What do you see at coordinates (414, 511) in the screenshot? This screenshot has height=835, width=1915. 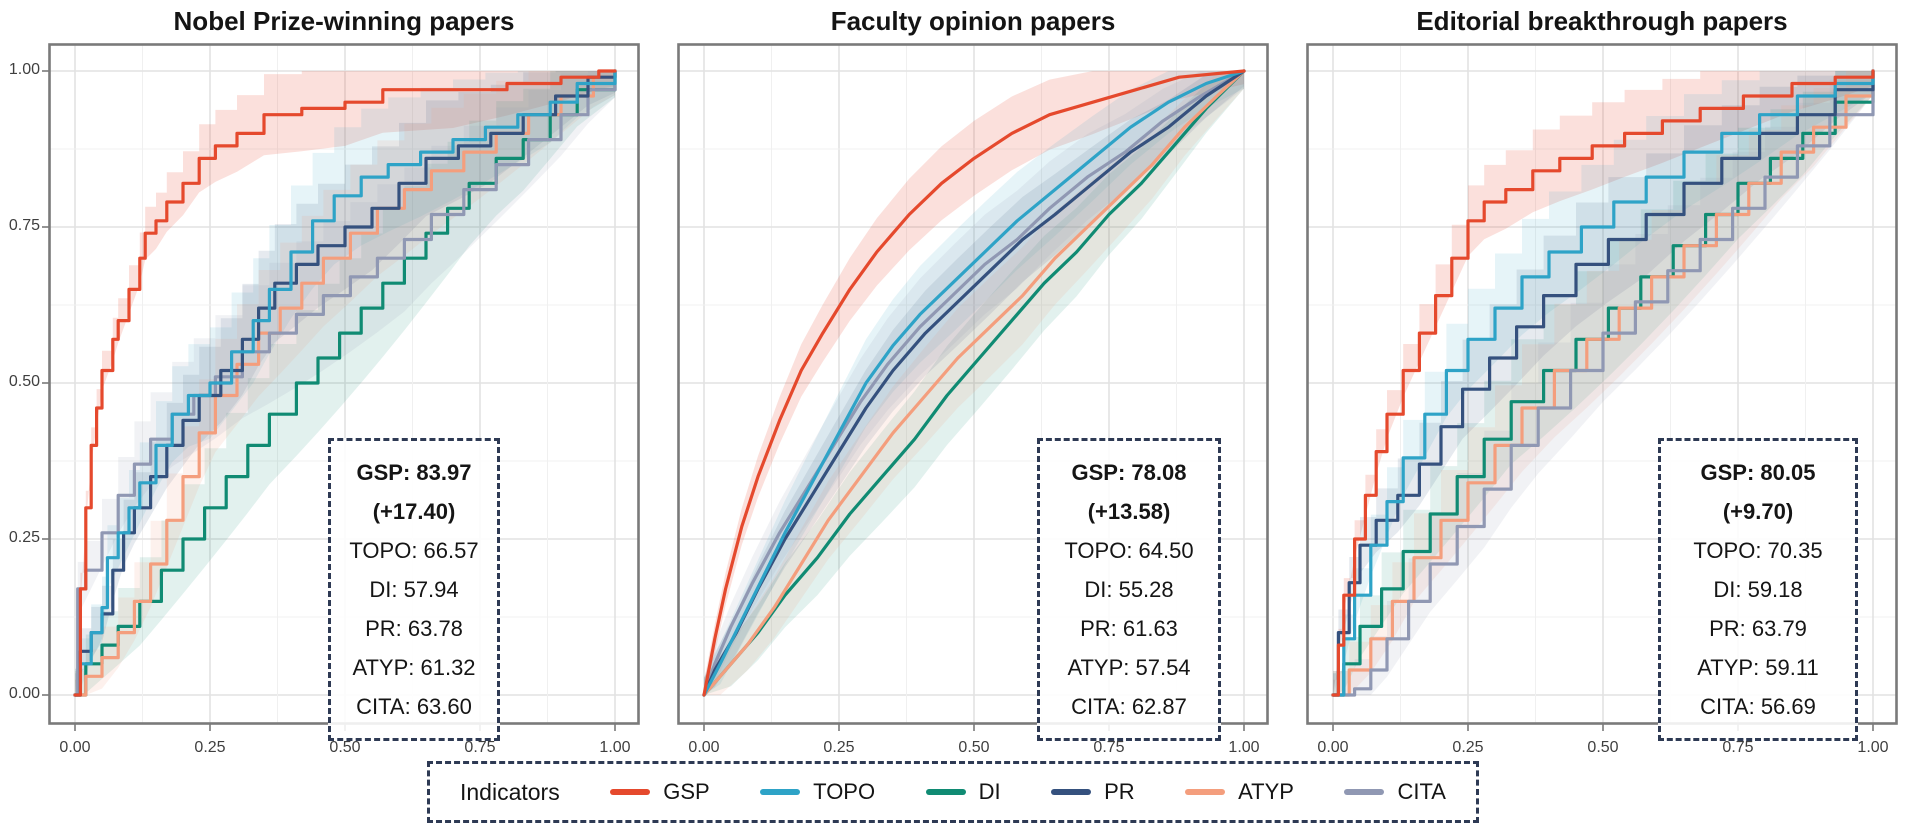 I see `auc-line: (+17.40)` at bounding box center [414, 511].